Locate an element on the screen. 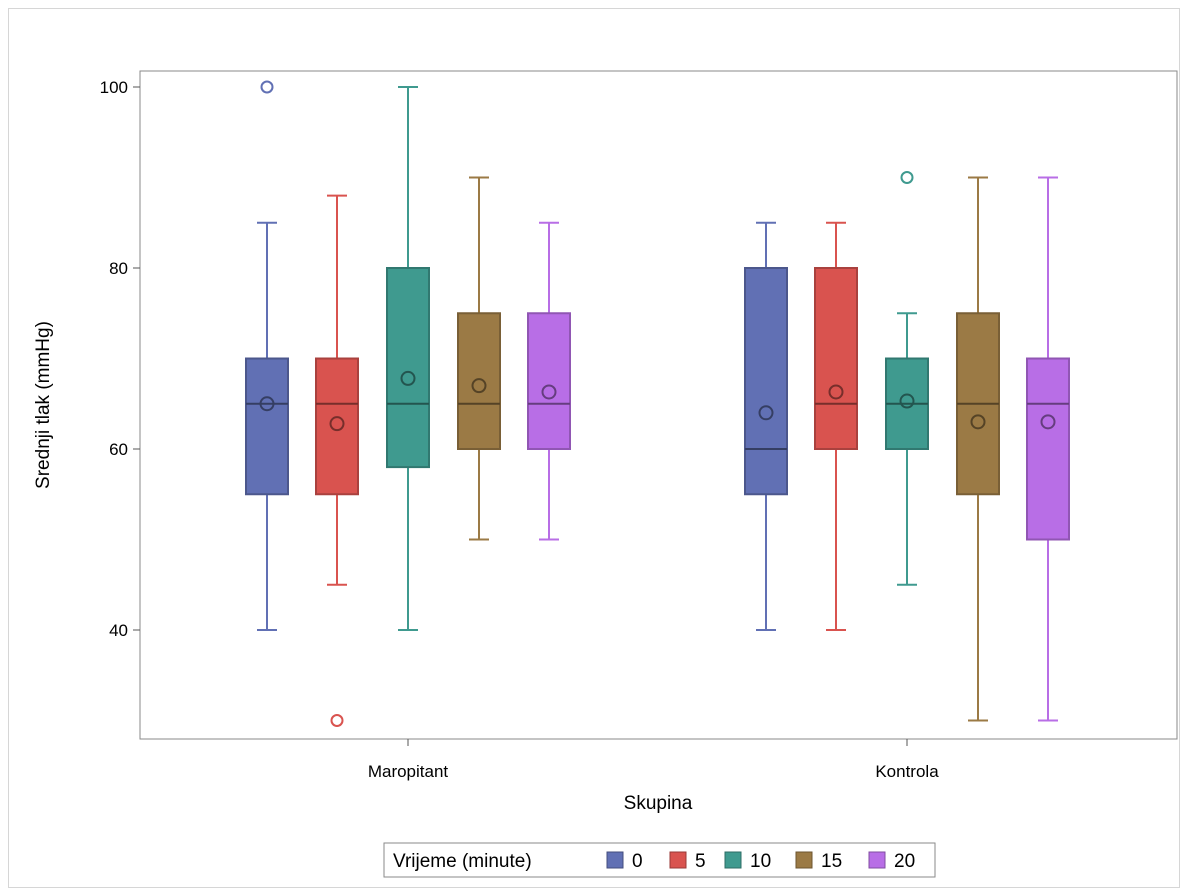 The height and width of the screenshot is (893, 1192). x-tick-label: Maropitant is located at coordinates (408, 771).